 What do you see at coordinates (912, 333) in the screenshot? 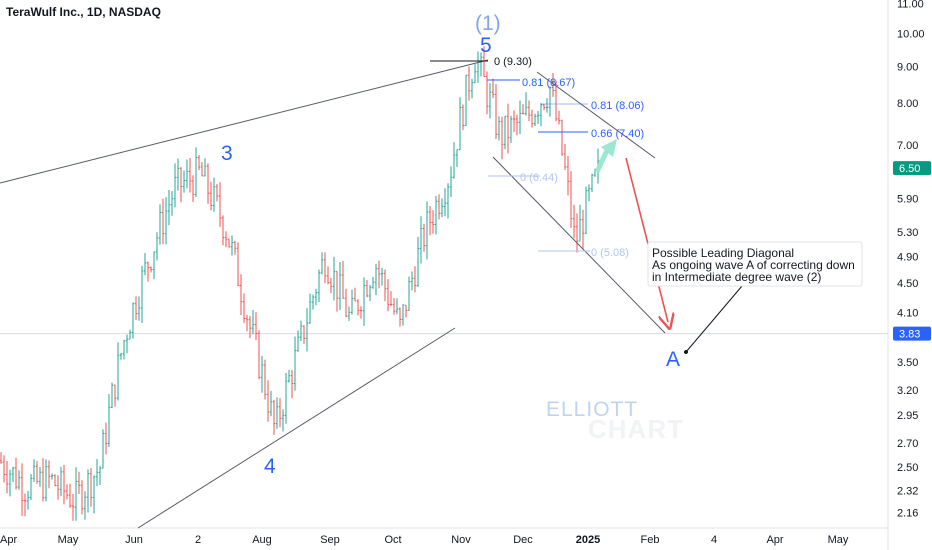
I see `marker-price-badge: 3.83` at bounding box center [912, 333].